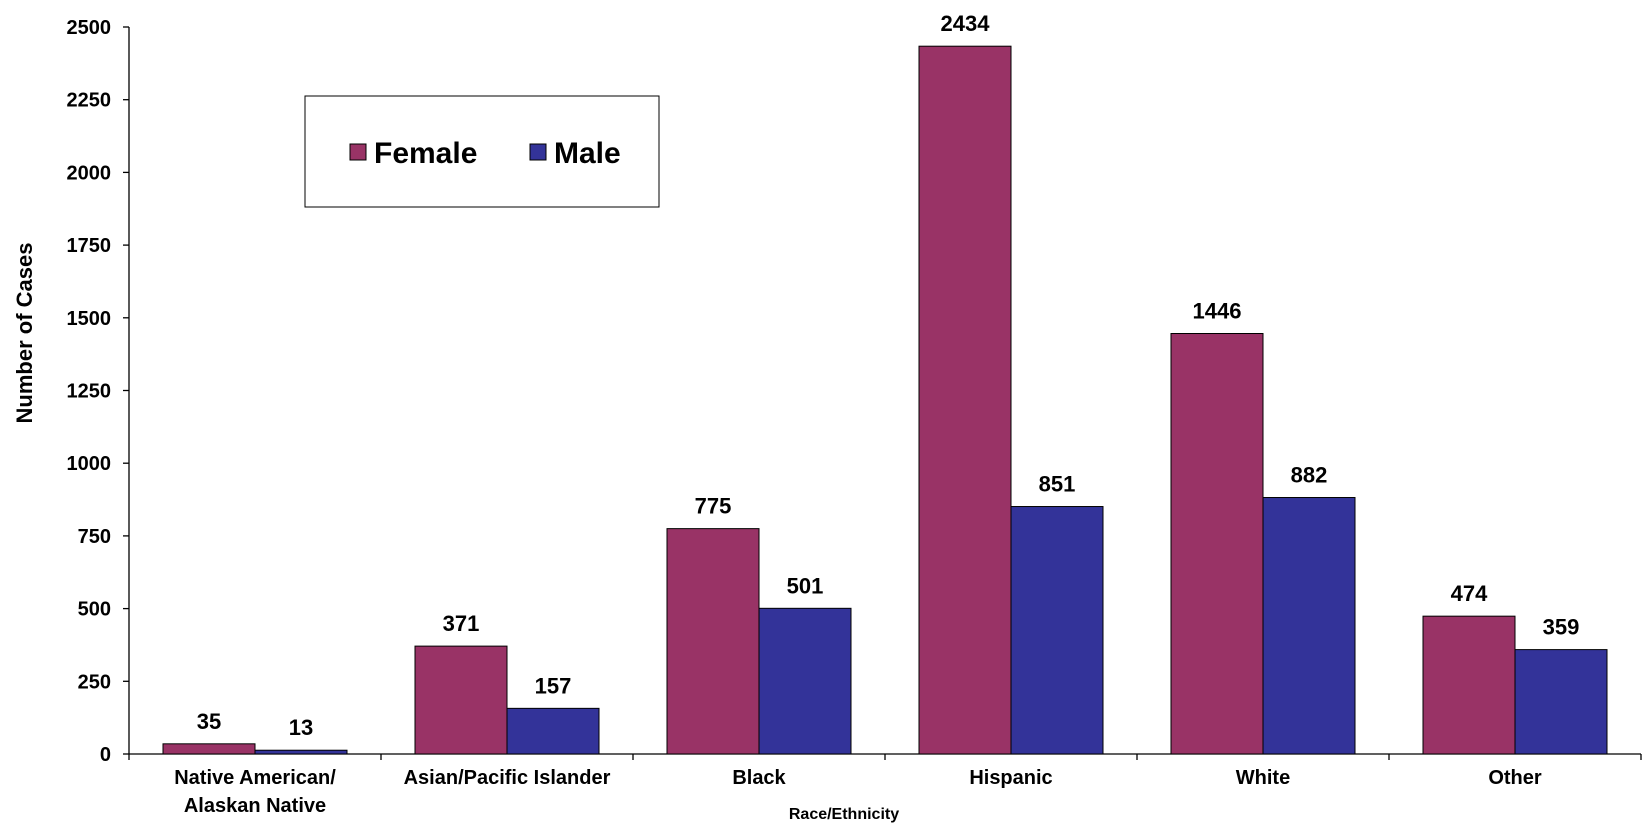  What do you see at coordinates (94, 610) in the screenshot?
I see `y-tick-label: 500` at bounding box center [94, 610].